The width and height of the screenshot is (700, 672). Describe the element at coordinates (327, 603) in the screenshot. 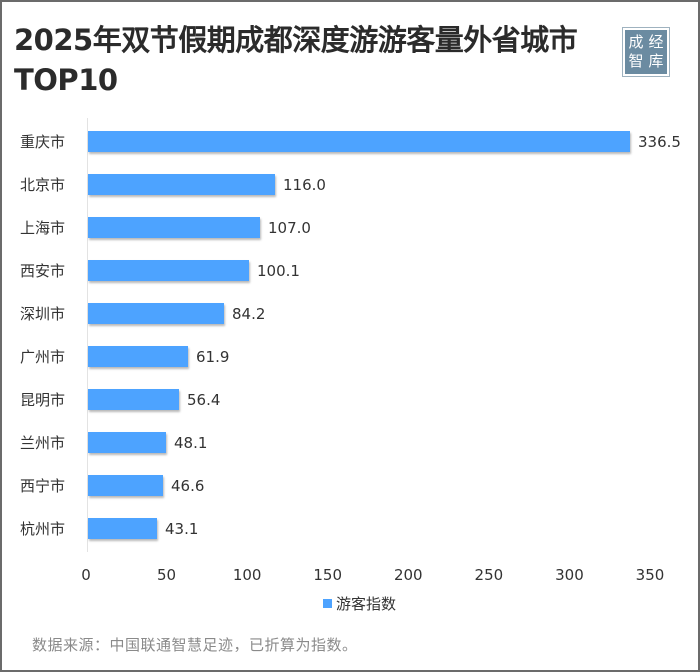

I see `legend-swatch-icon` at that location.